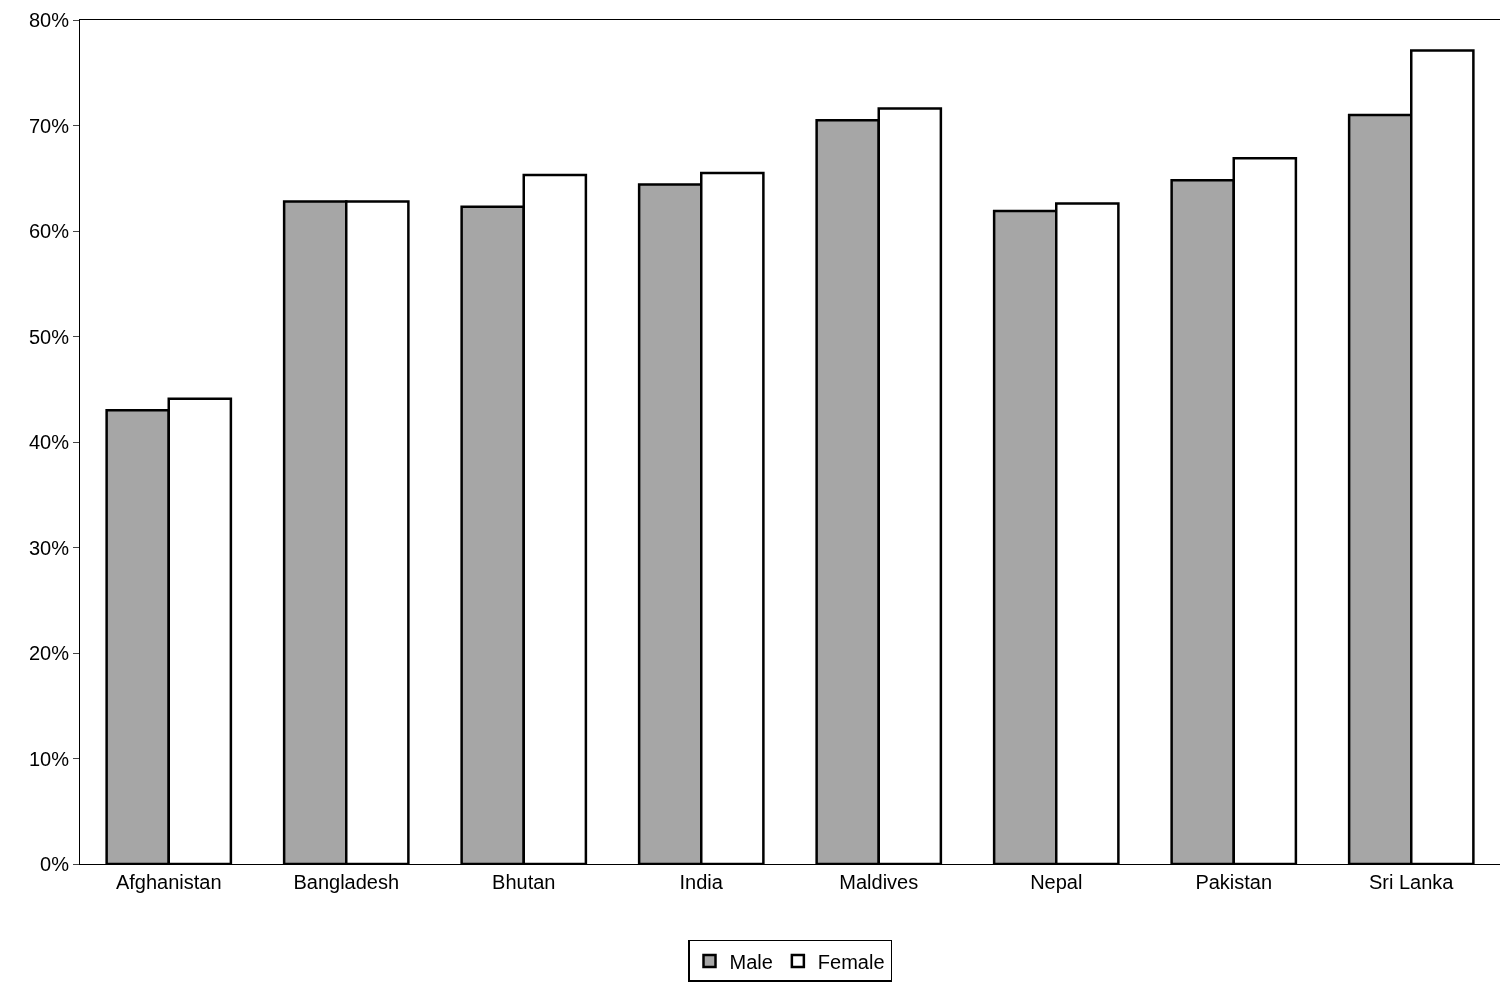 This screenshot has height=987, width=1505. I want to click on y-tick-label: 50%, so click(49, 336).